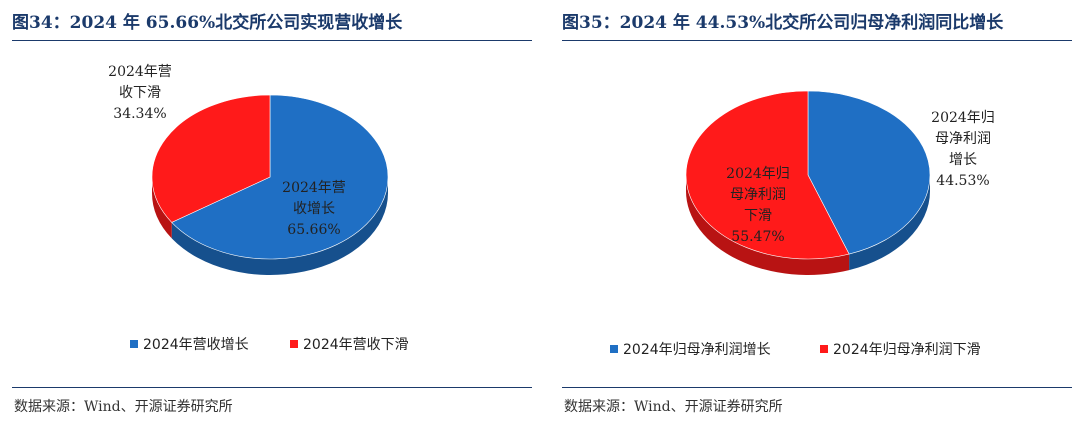 The image size is (1080, 429). I want to click on chart-legend: 2024年营收增长 2024年营收下滑, so click(269, 344).